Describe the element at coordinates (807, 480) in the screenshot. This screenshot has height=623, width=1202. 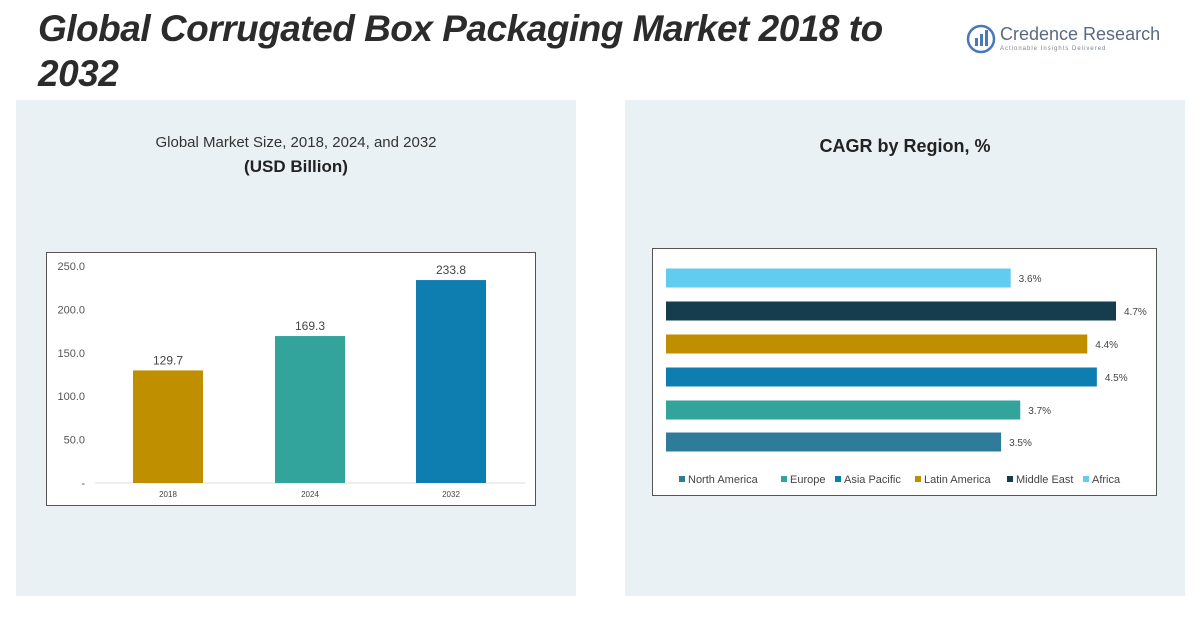
I see `legend-label: Europe` at that location.